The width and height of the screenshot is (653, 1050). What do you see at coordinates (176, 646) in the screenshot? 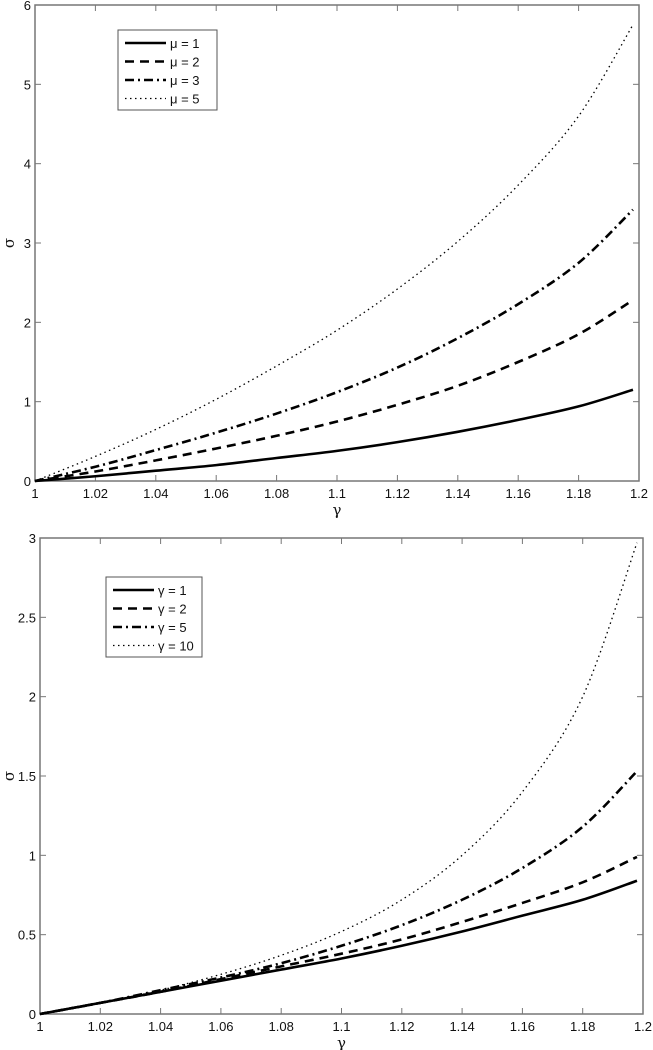
I see `legend-entry-label: γ = 10` at bounding box center [176, 646].